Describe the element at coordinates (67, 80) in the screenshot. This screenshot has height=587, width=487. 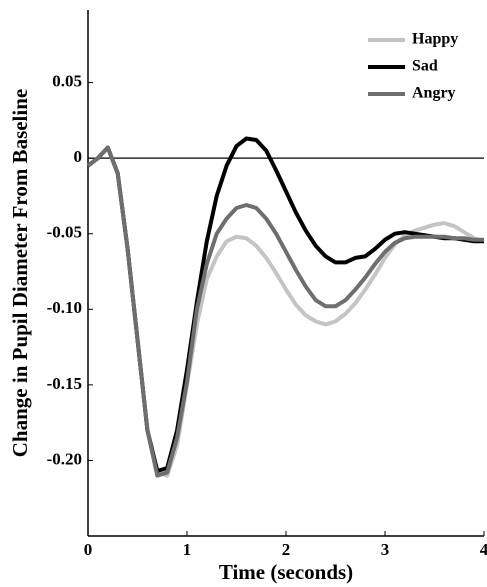
I see `y-tick-label: 0.05` at that location.